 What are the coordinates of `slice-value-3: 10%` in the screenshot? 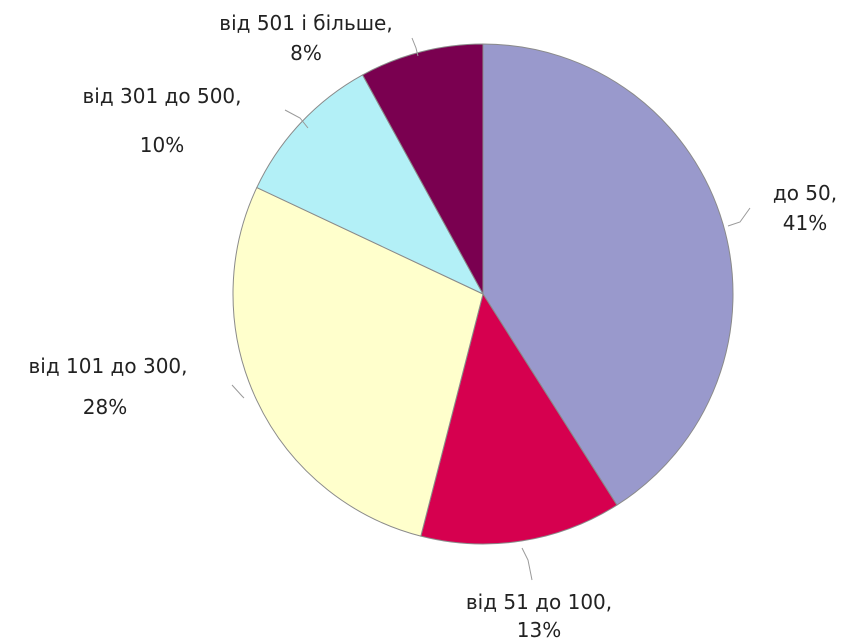 It's located at (162, 145).